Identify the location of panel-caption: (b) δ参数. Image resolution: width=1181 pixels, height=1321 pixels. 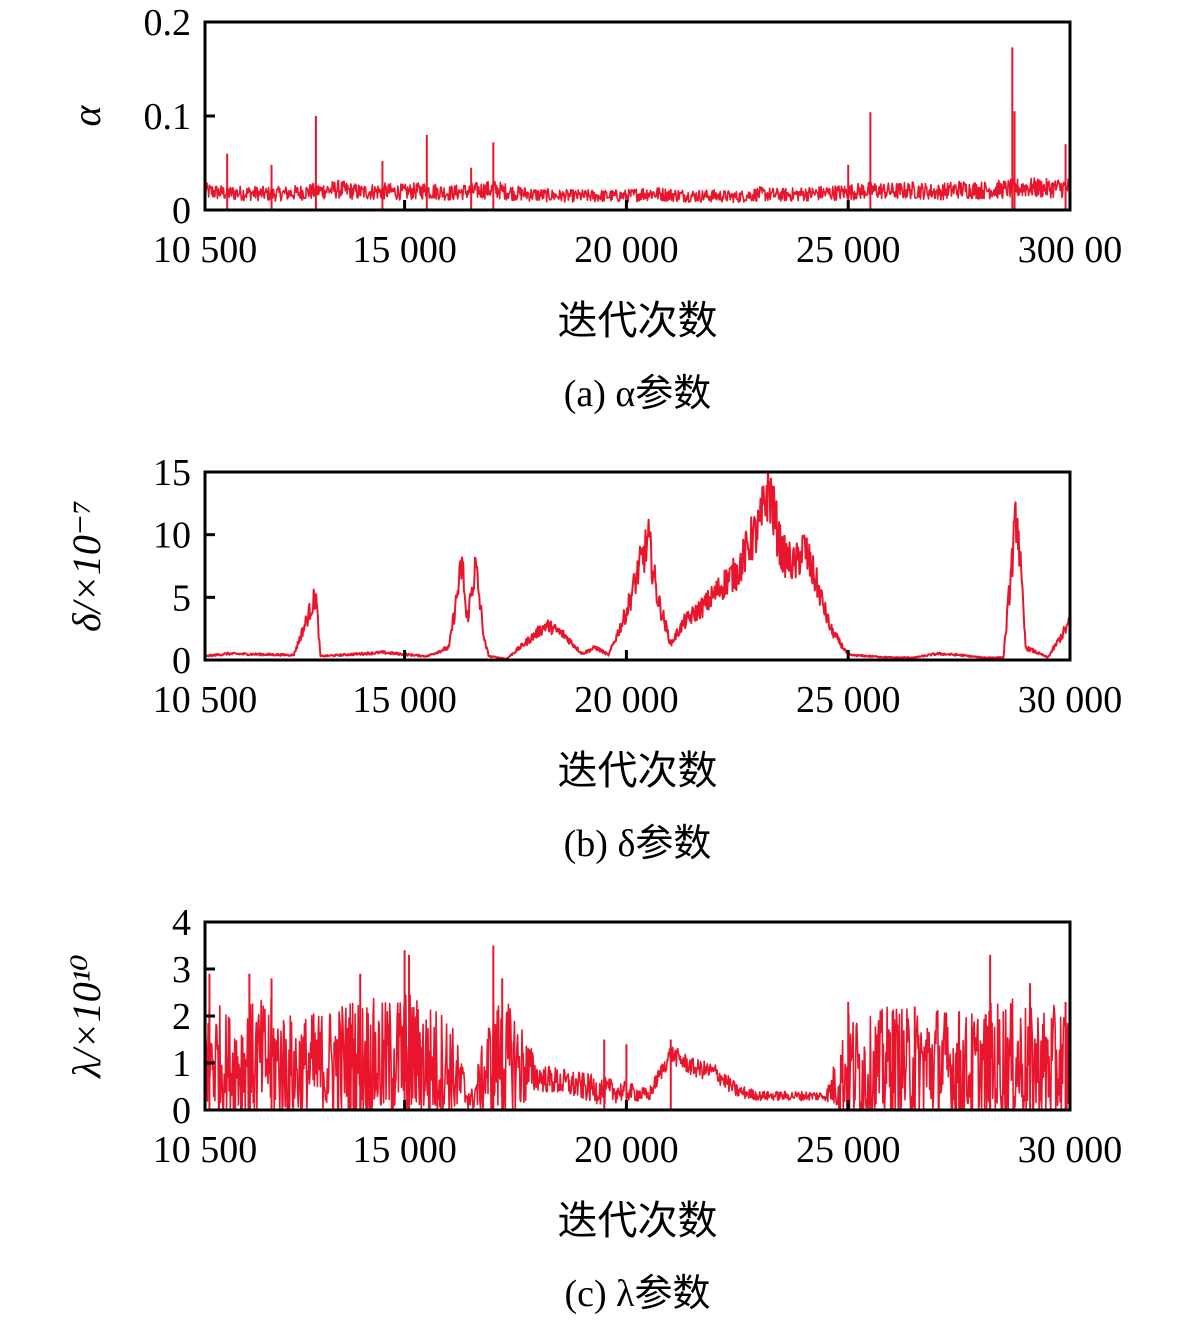
(638, 844).